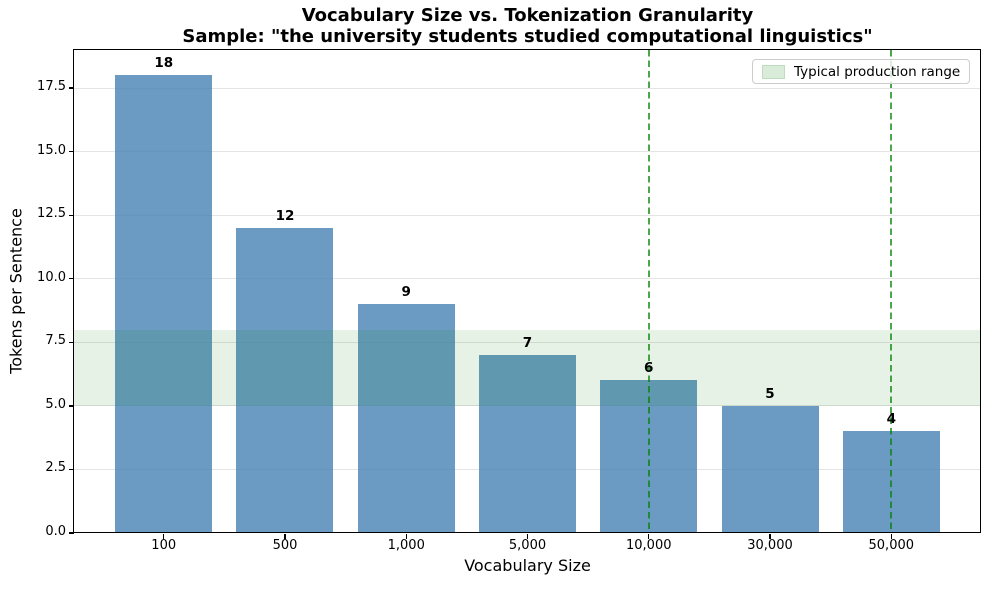  What do you see at coordinates (891, 419) in the screenshot?
I see `bar-value-label: 4` at bounding box center [891, 419].